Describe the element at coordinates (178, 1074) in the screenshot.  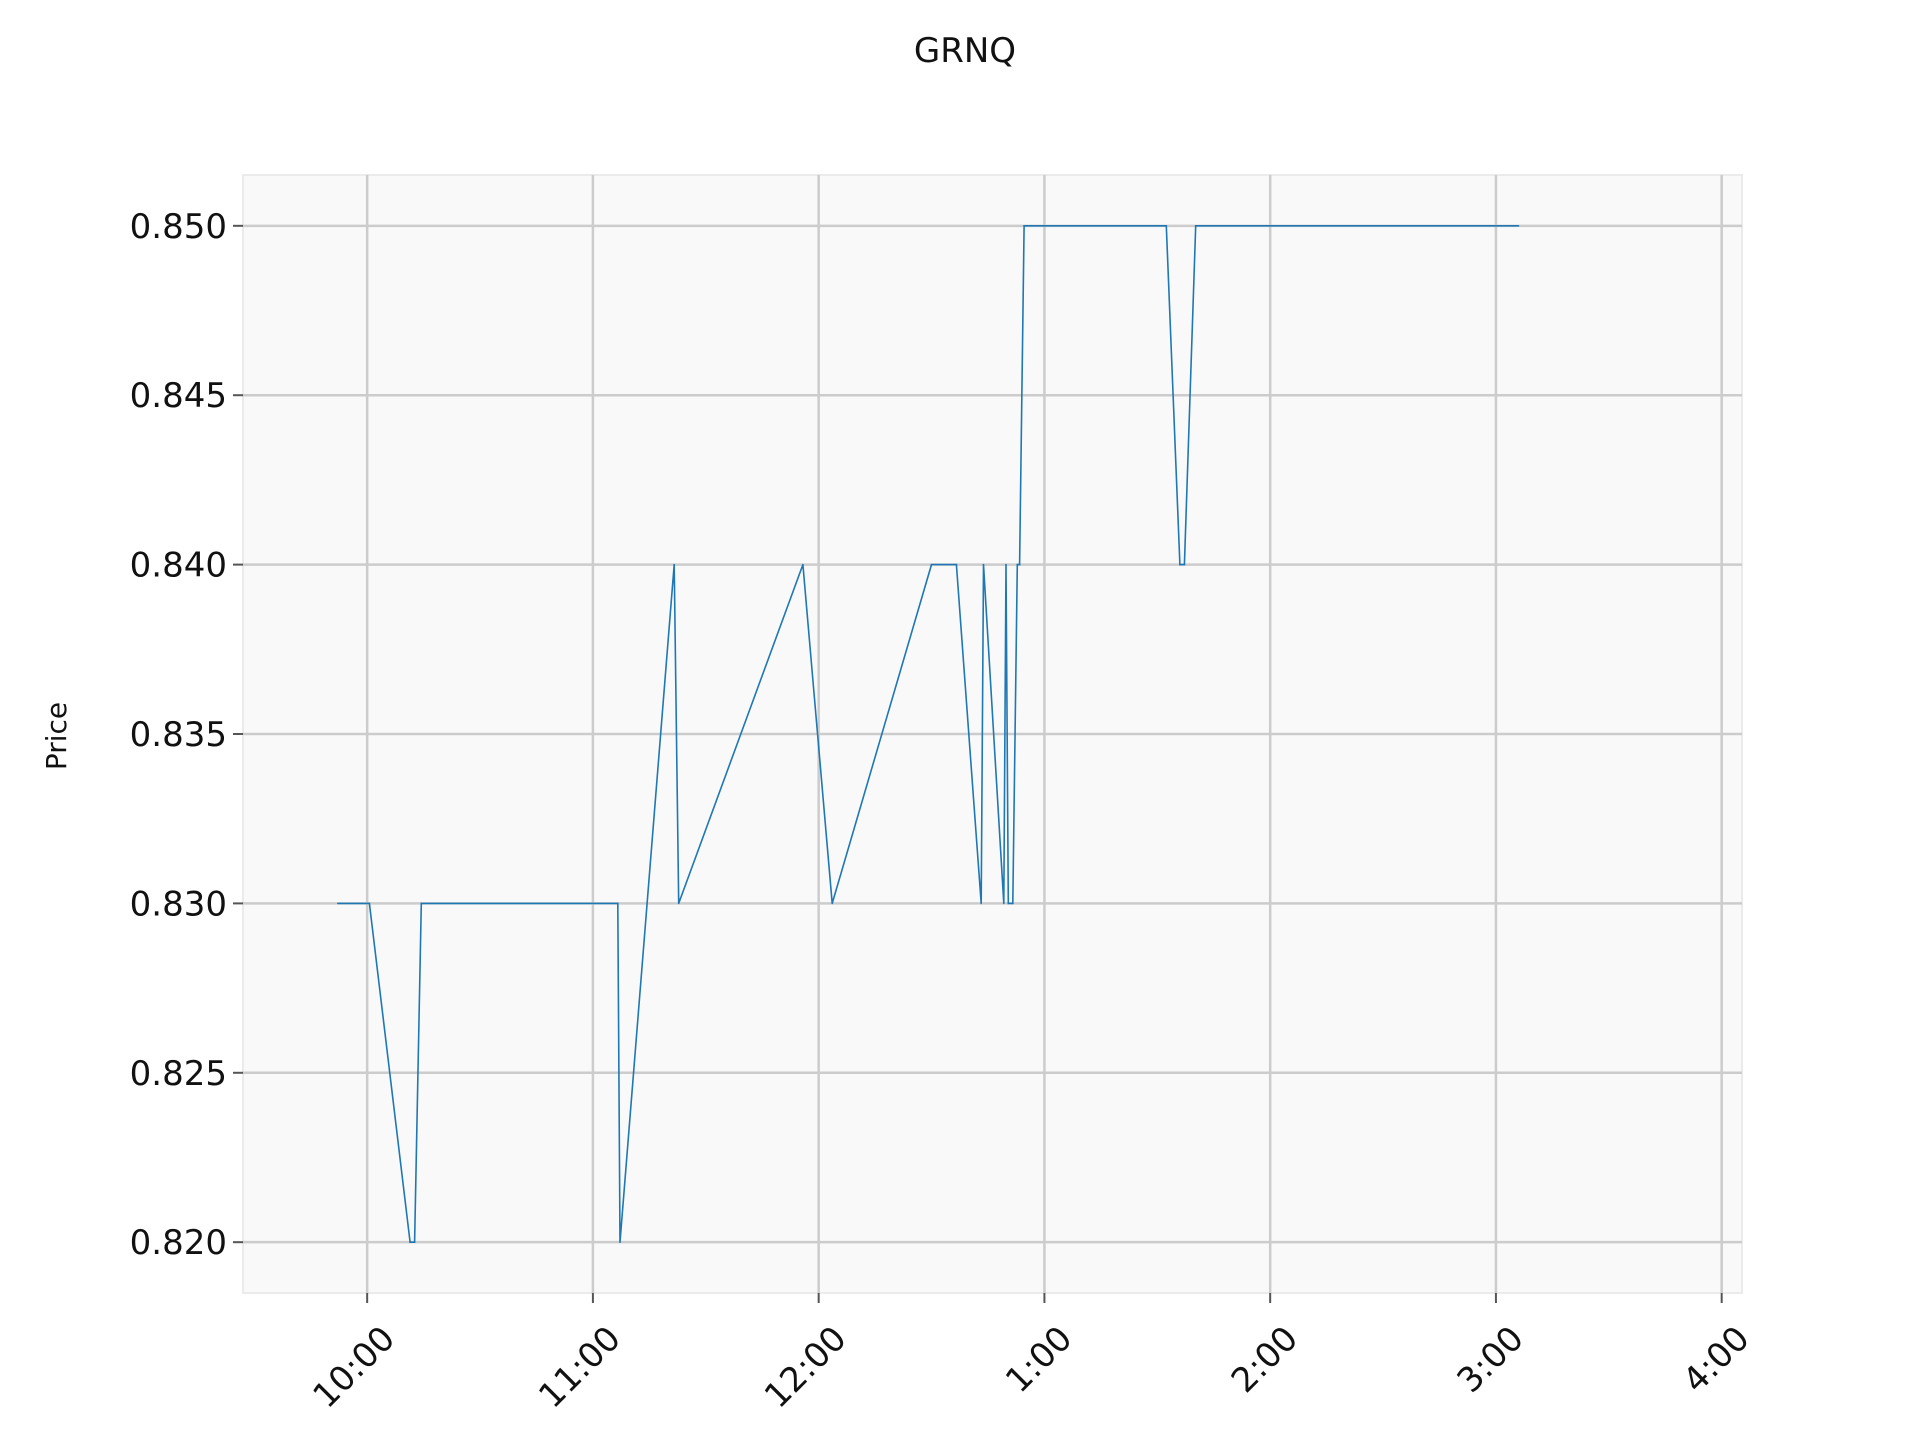
I see `y-tick-label: 0.825` at that location.